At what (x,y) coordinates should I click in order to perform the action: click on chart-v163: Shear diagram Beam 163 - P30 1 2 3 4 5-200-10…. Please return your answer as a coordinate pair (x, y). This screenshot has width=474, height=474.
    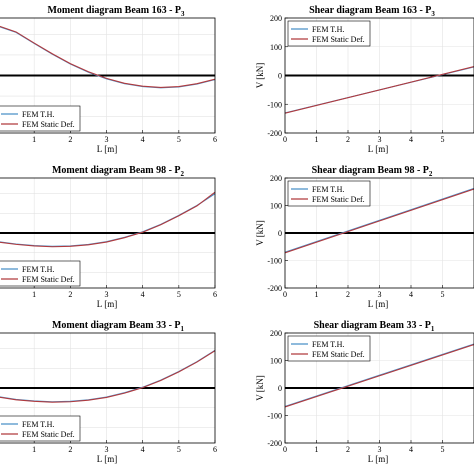
    Looking at the image, I should click on (364, 79).